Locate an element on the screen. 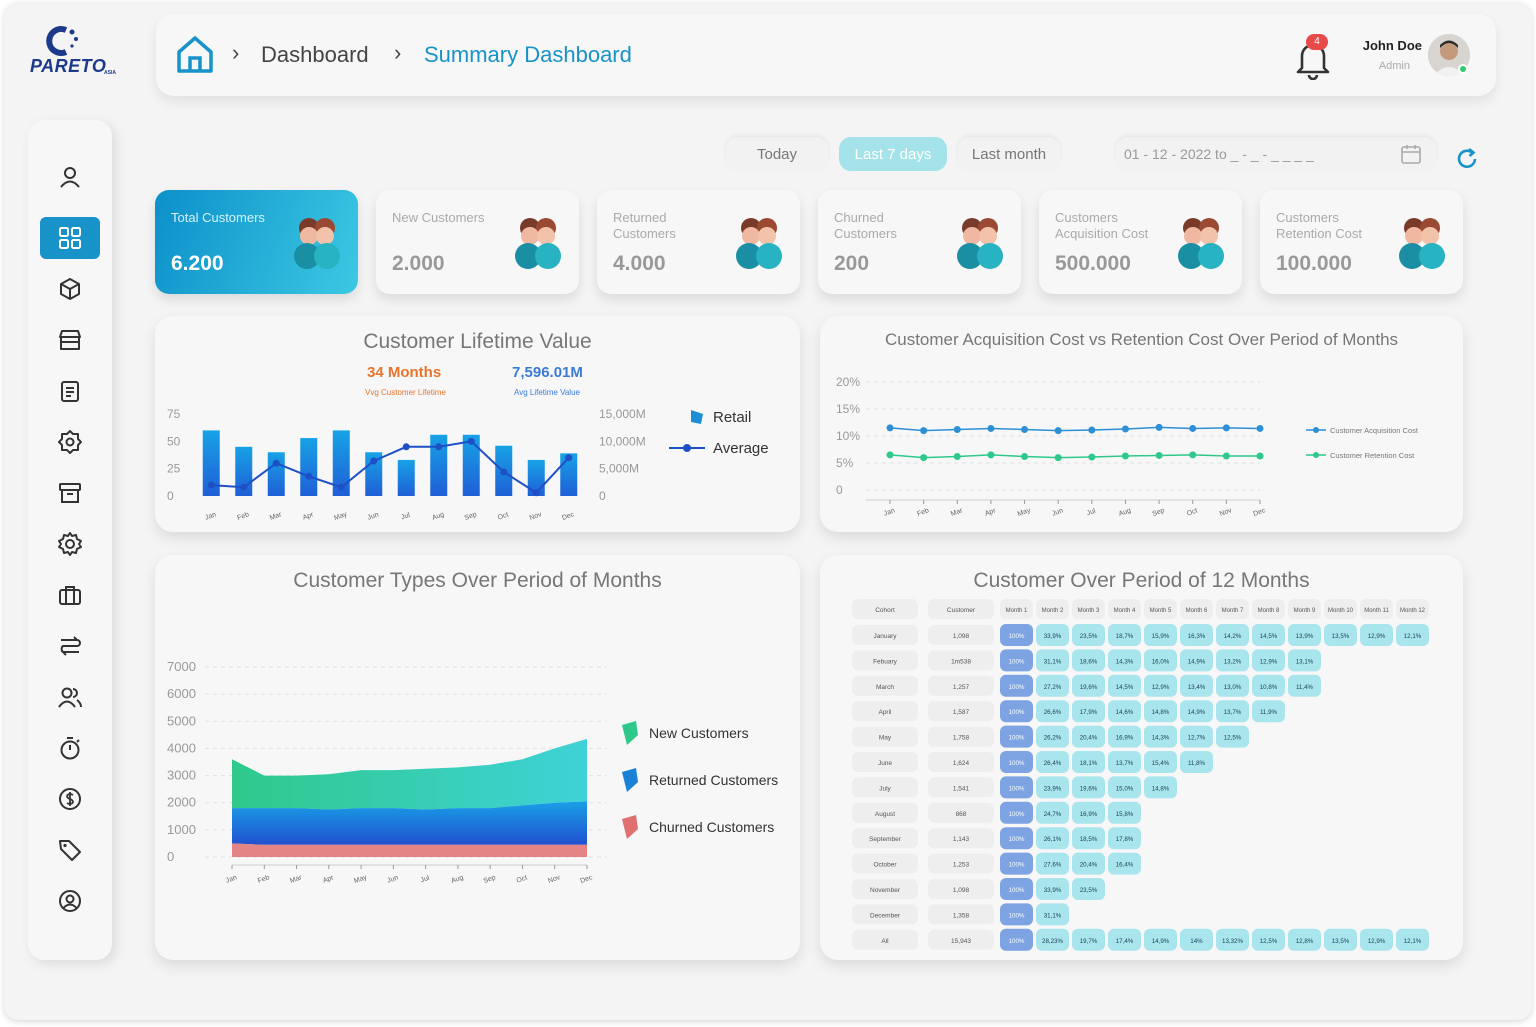 Image resolution: width=1536 pixels, height=1027 pixels. y-tick-label: 75 is located at coordinates (174, 414).